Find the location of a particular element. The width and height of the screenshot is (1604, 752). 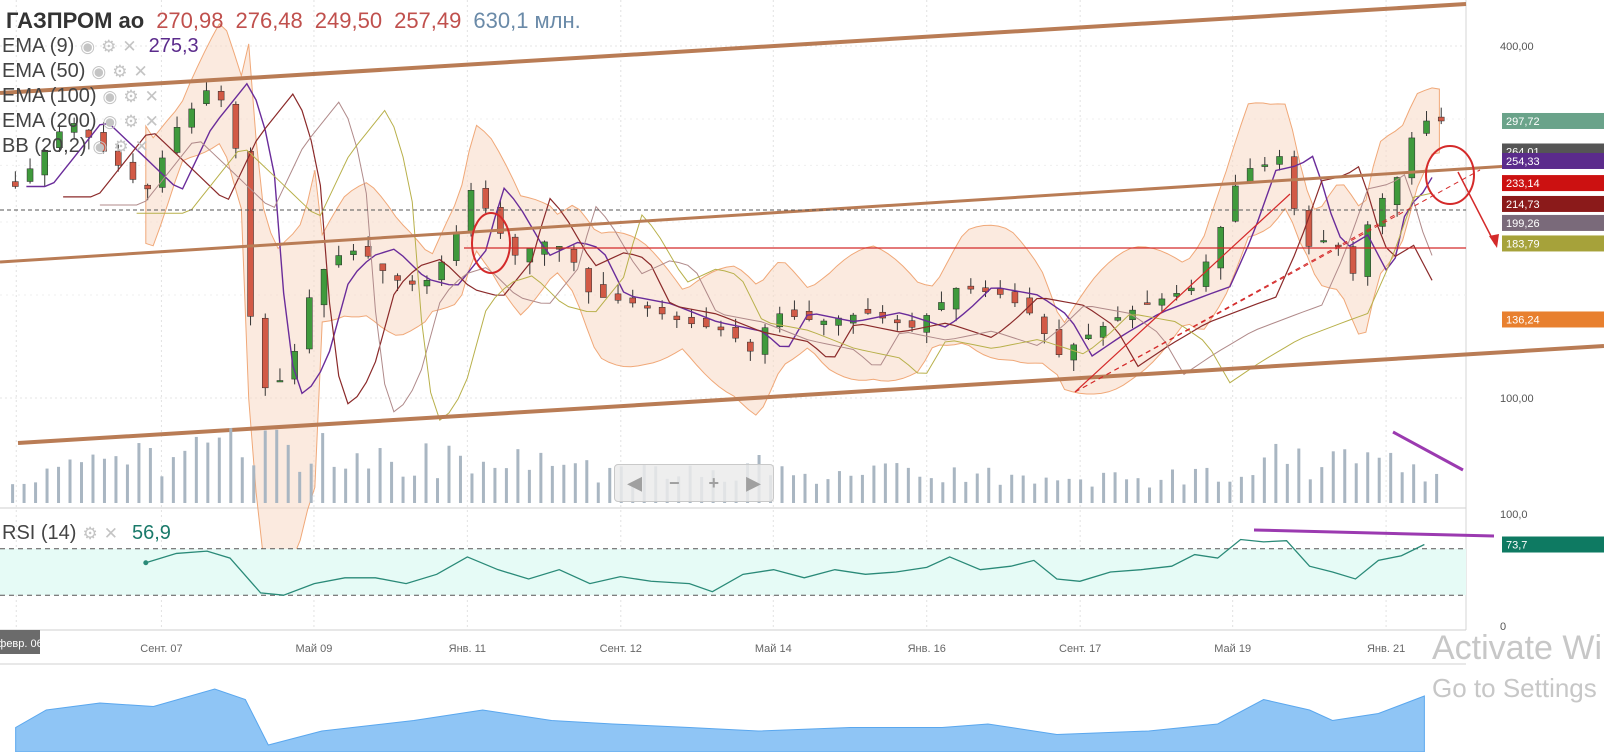

watermark-line2: Go to Settings is located at coordinates (1514, 688).